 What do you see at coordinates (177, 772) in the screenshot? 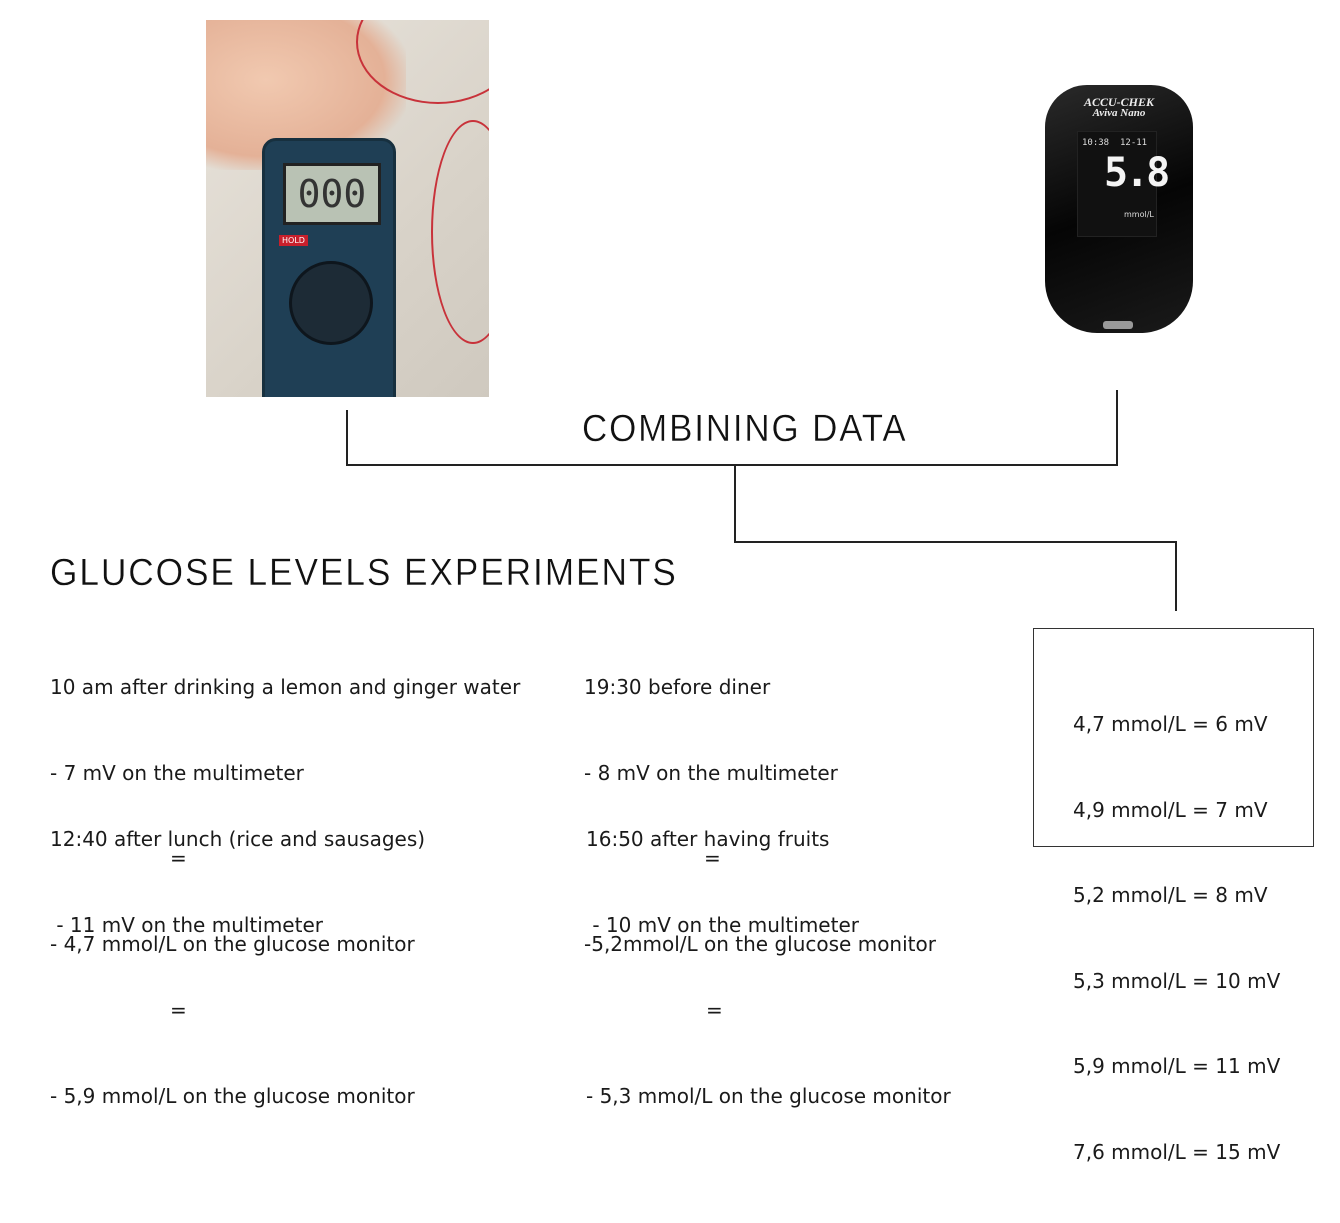
I see `multimeter-reading: - 7 mV on the multimeter` at bounding box center [177, 772].